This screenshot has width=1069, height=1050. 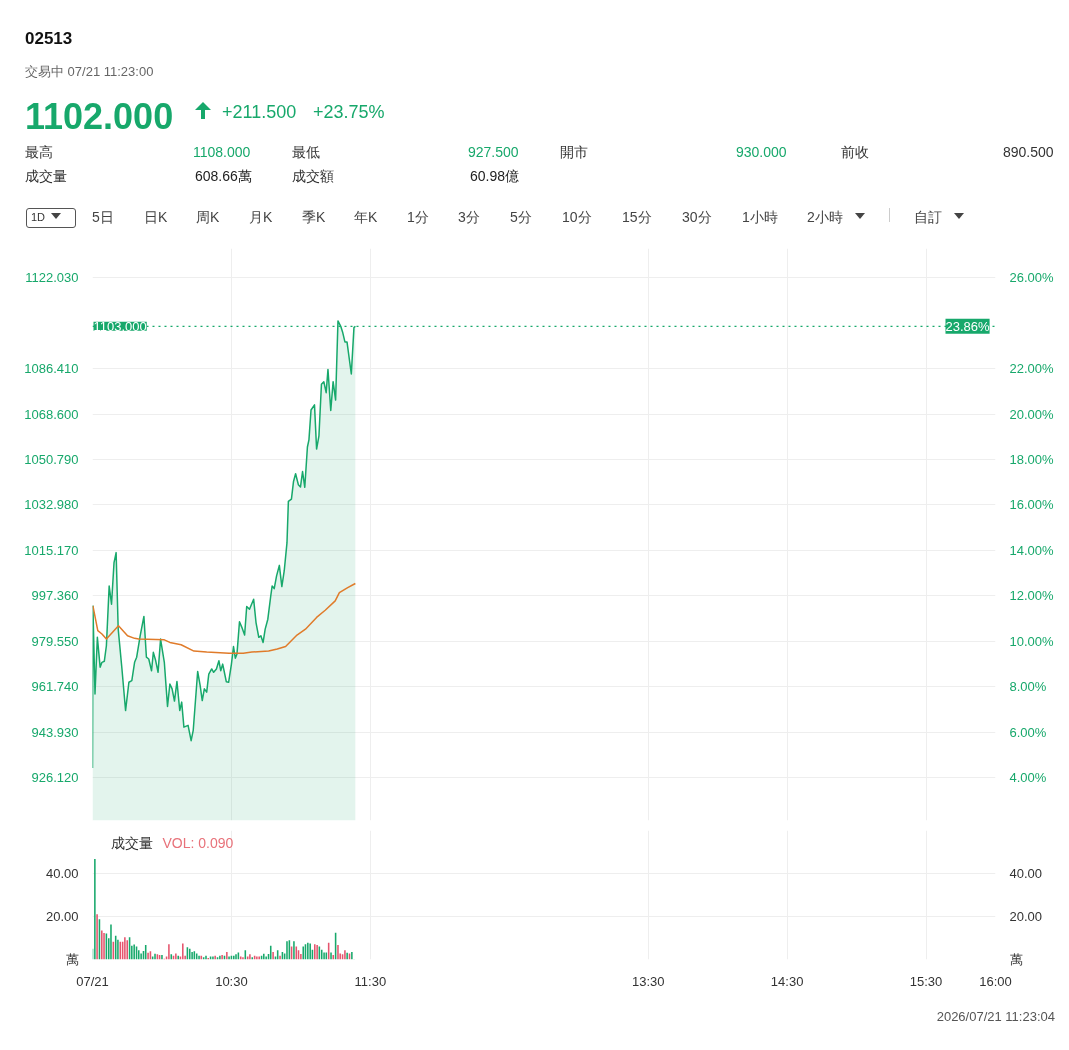 What do you see at coordinates (1032, 641) in the screenshot?
I see `y2-tick-label: 10.00%` at bounding box center [1032, 641].